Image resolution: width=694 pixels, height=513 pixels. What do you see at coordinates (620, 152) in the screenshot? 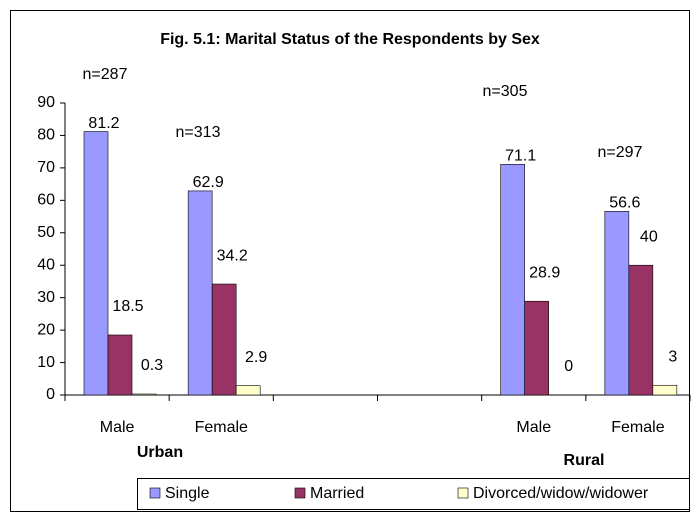
I see `annotation: n=297` at bounding box center [620, 152].